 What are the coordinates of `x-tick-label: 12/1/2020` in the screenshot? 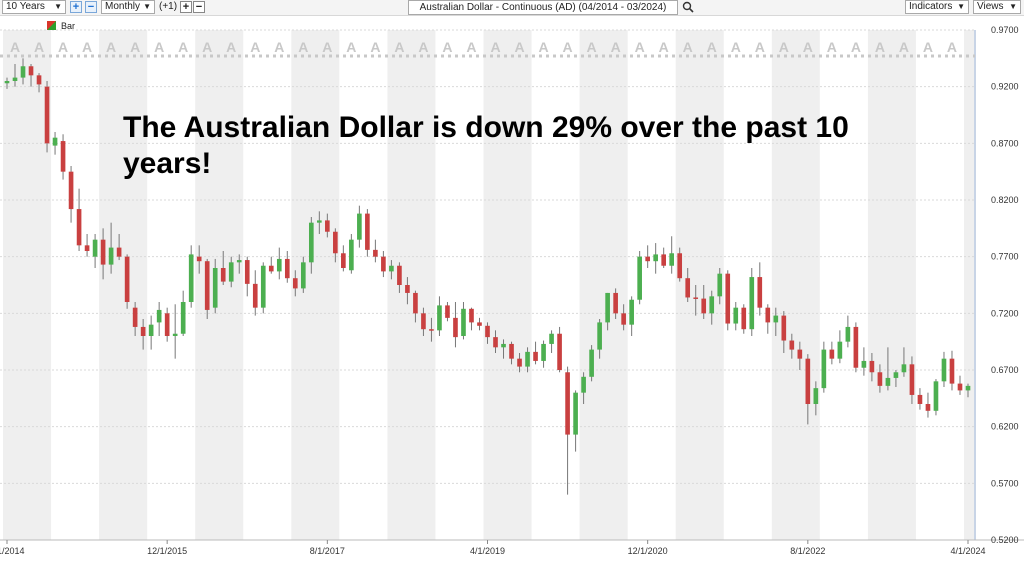 It's located at (648, 551).